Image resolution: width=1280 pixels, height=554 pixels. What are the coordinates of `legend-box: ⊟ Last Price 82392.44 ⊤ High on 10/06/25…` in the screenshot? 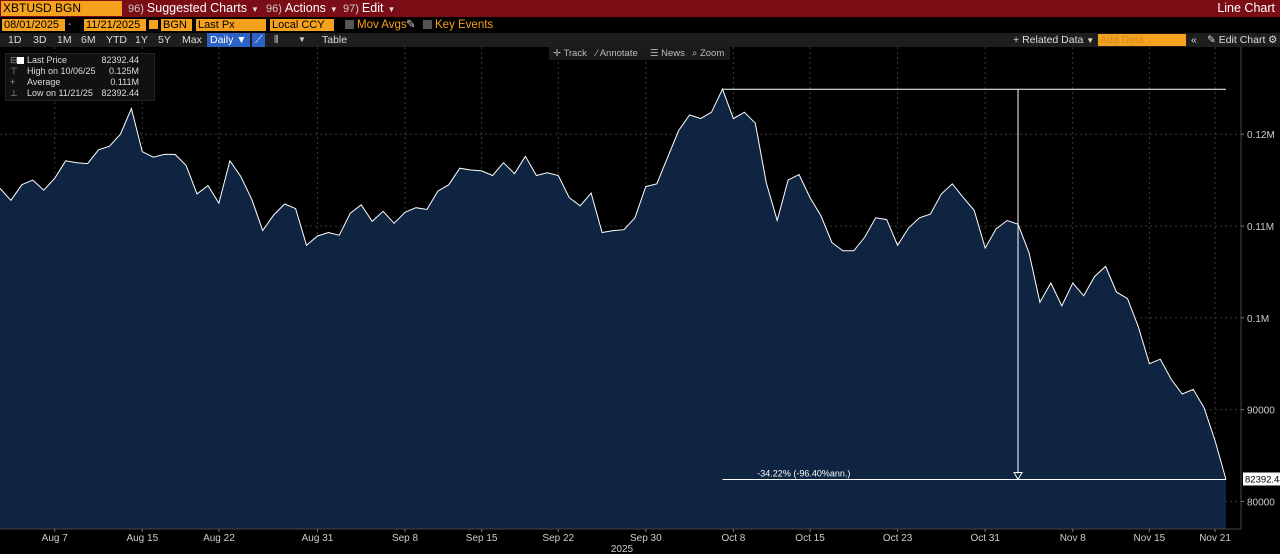 It's located at (80, 77).